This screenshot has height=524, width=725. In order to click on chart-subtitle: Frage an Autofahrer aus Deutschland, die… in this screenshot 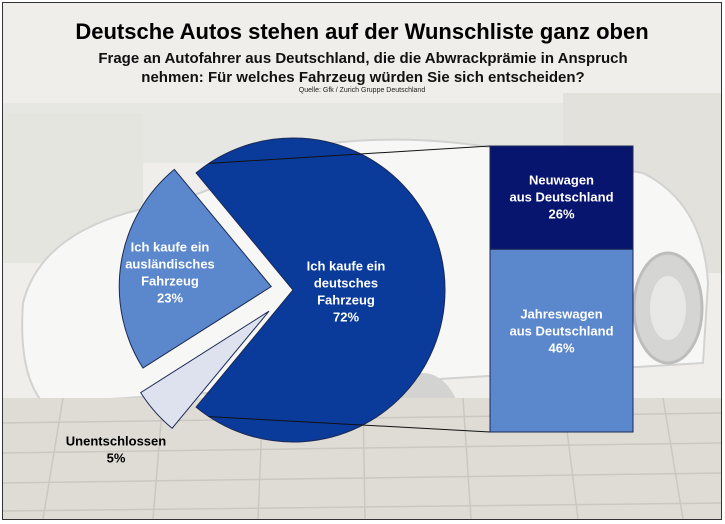, I will do `click(363, 68)`.